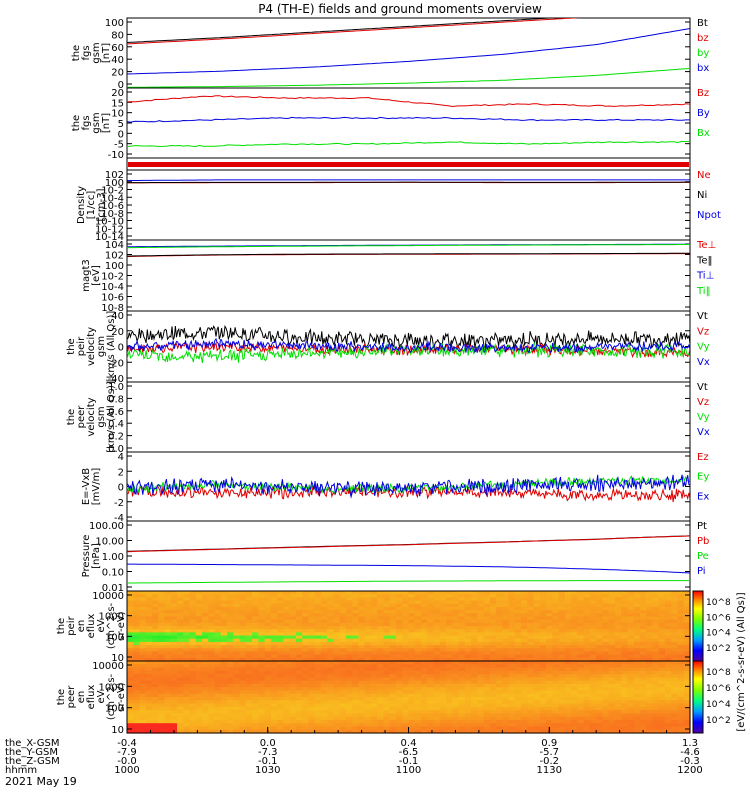 The height and width of the screenshot is (800, 750). Describe the element at coordinates (709, 215) in the screenshot. I see `legend-Npot: Npot` at that location.